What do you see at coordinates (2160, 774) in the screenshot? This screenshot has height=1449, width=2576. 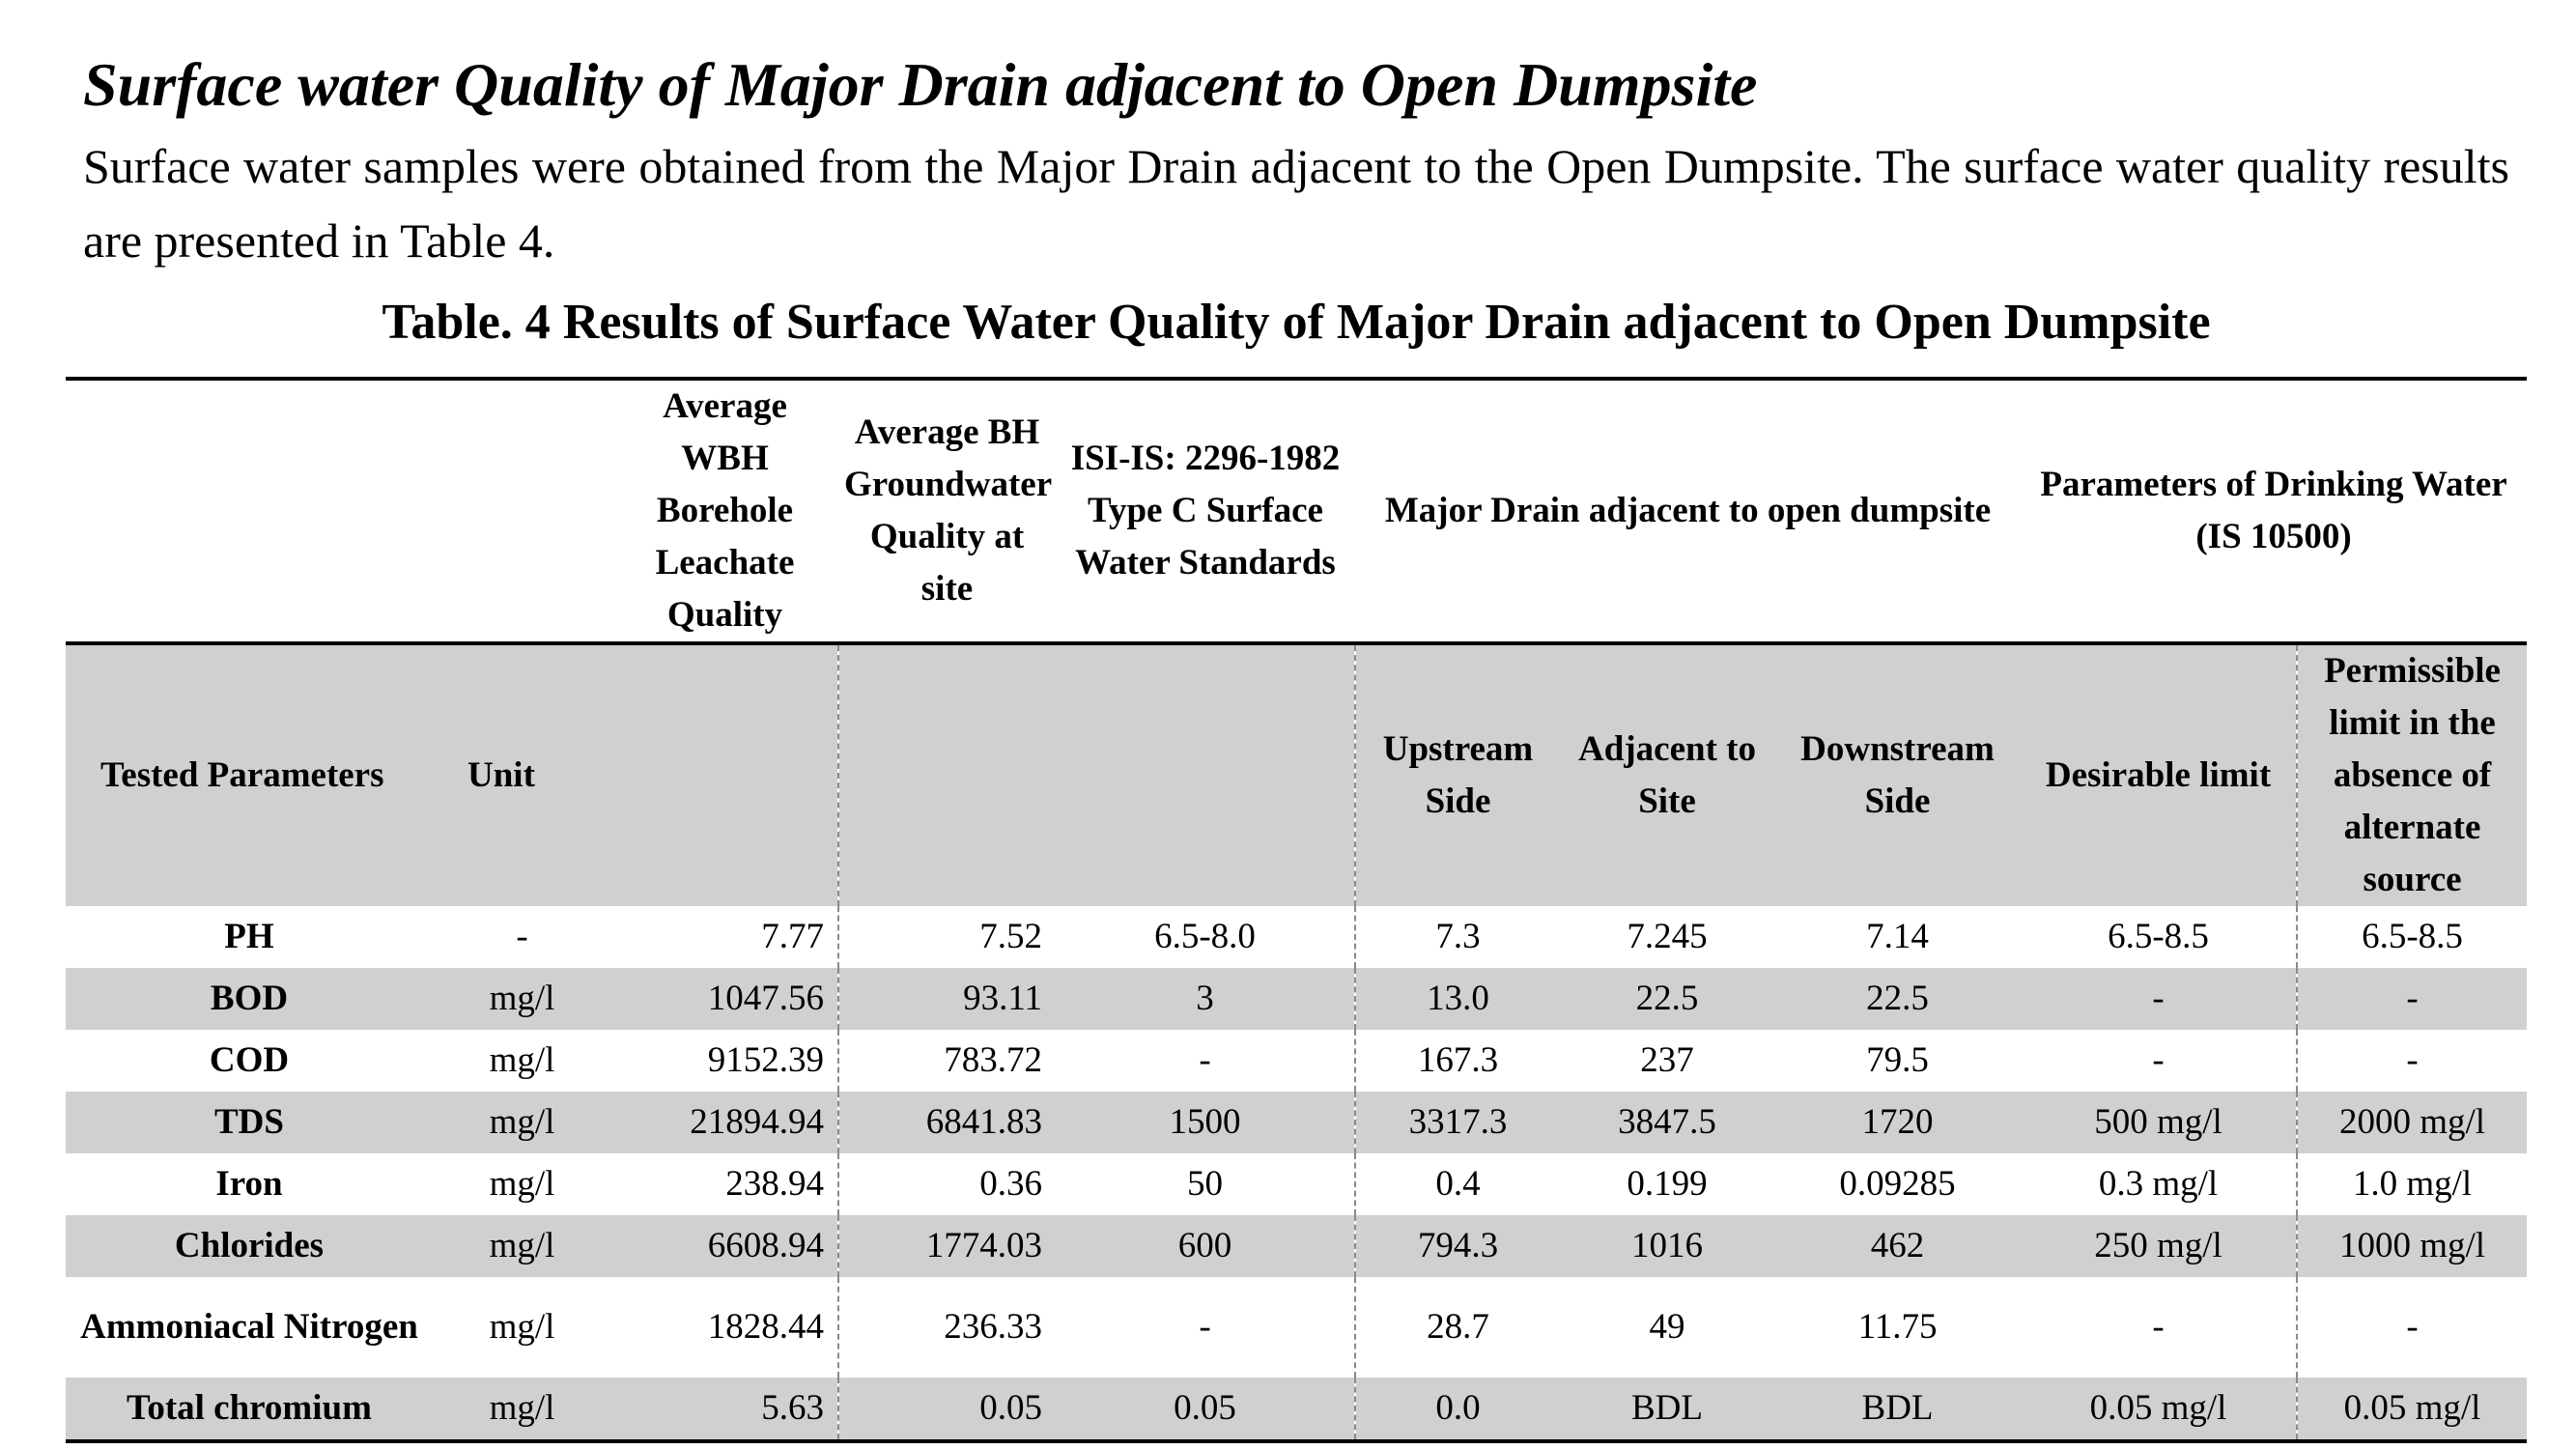 I see `header-desirable: Desirable limit` at bounding box center [2160, 774].